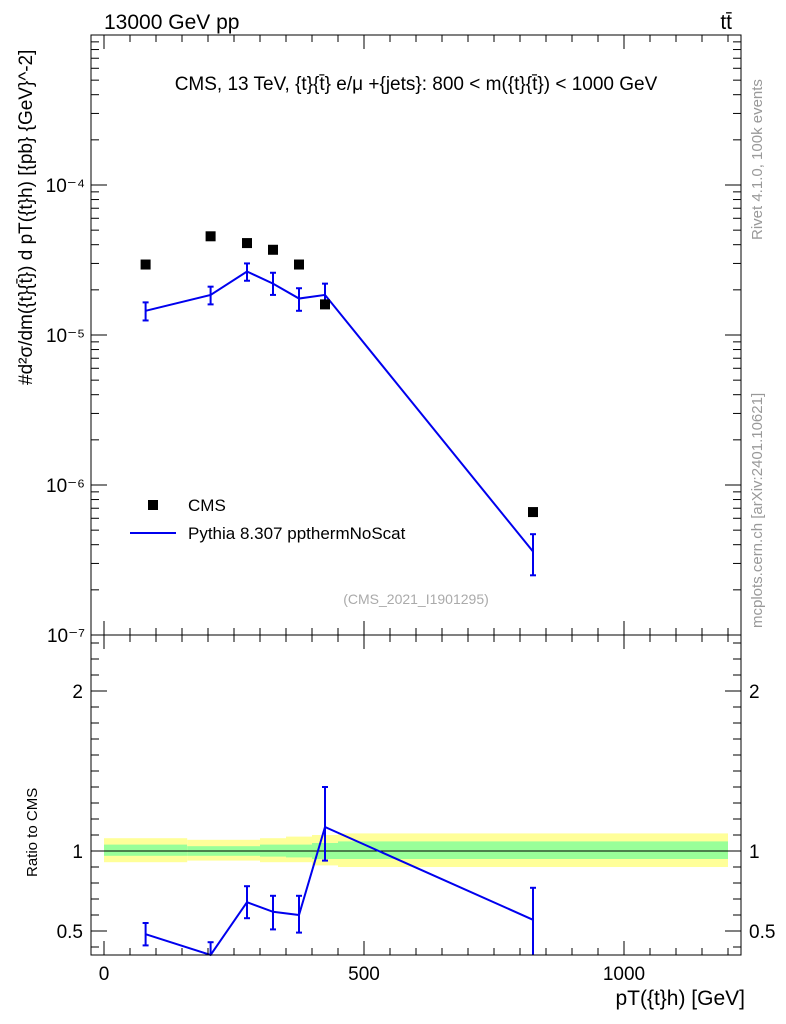  I want to click on ratio-y-axis-label: Ratio to CMS, so click(32, 832).